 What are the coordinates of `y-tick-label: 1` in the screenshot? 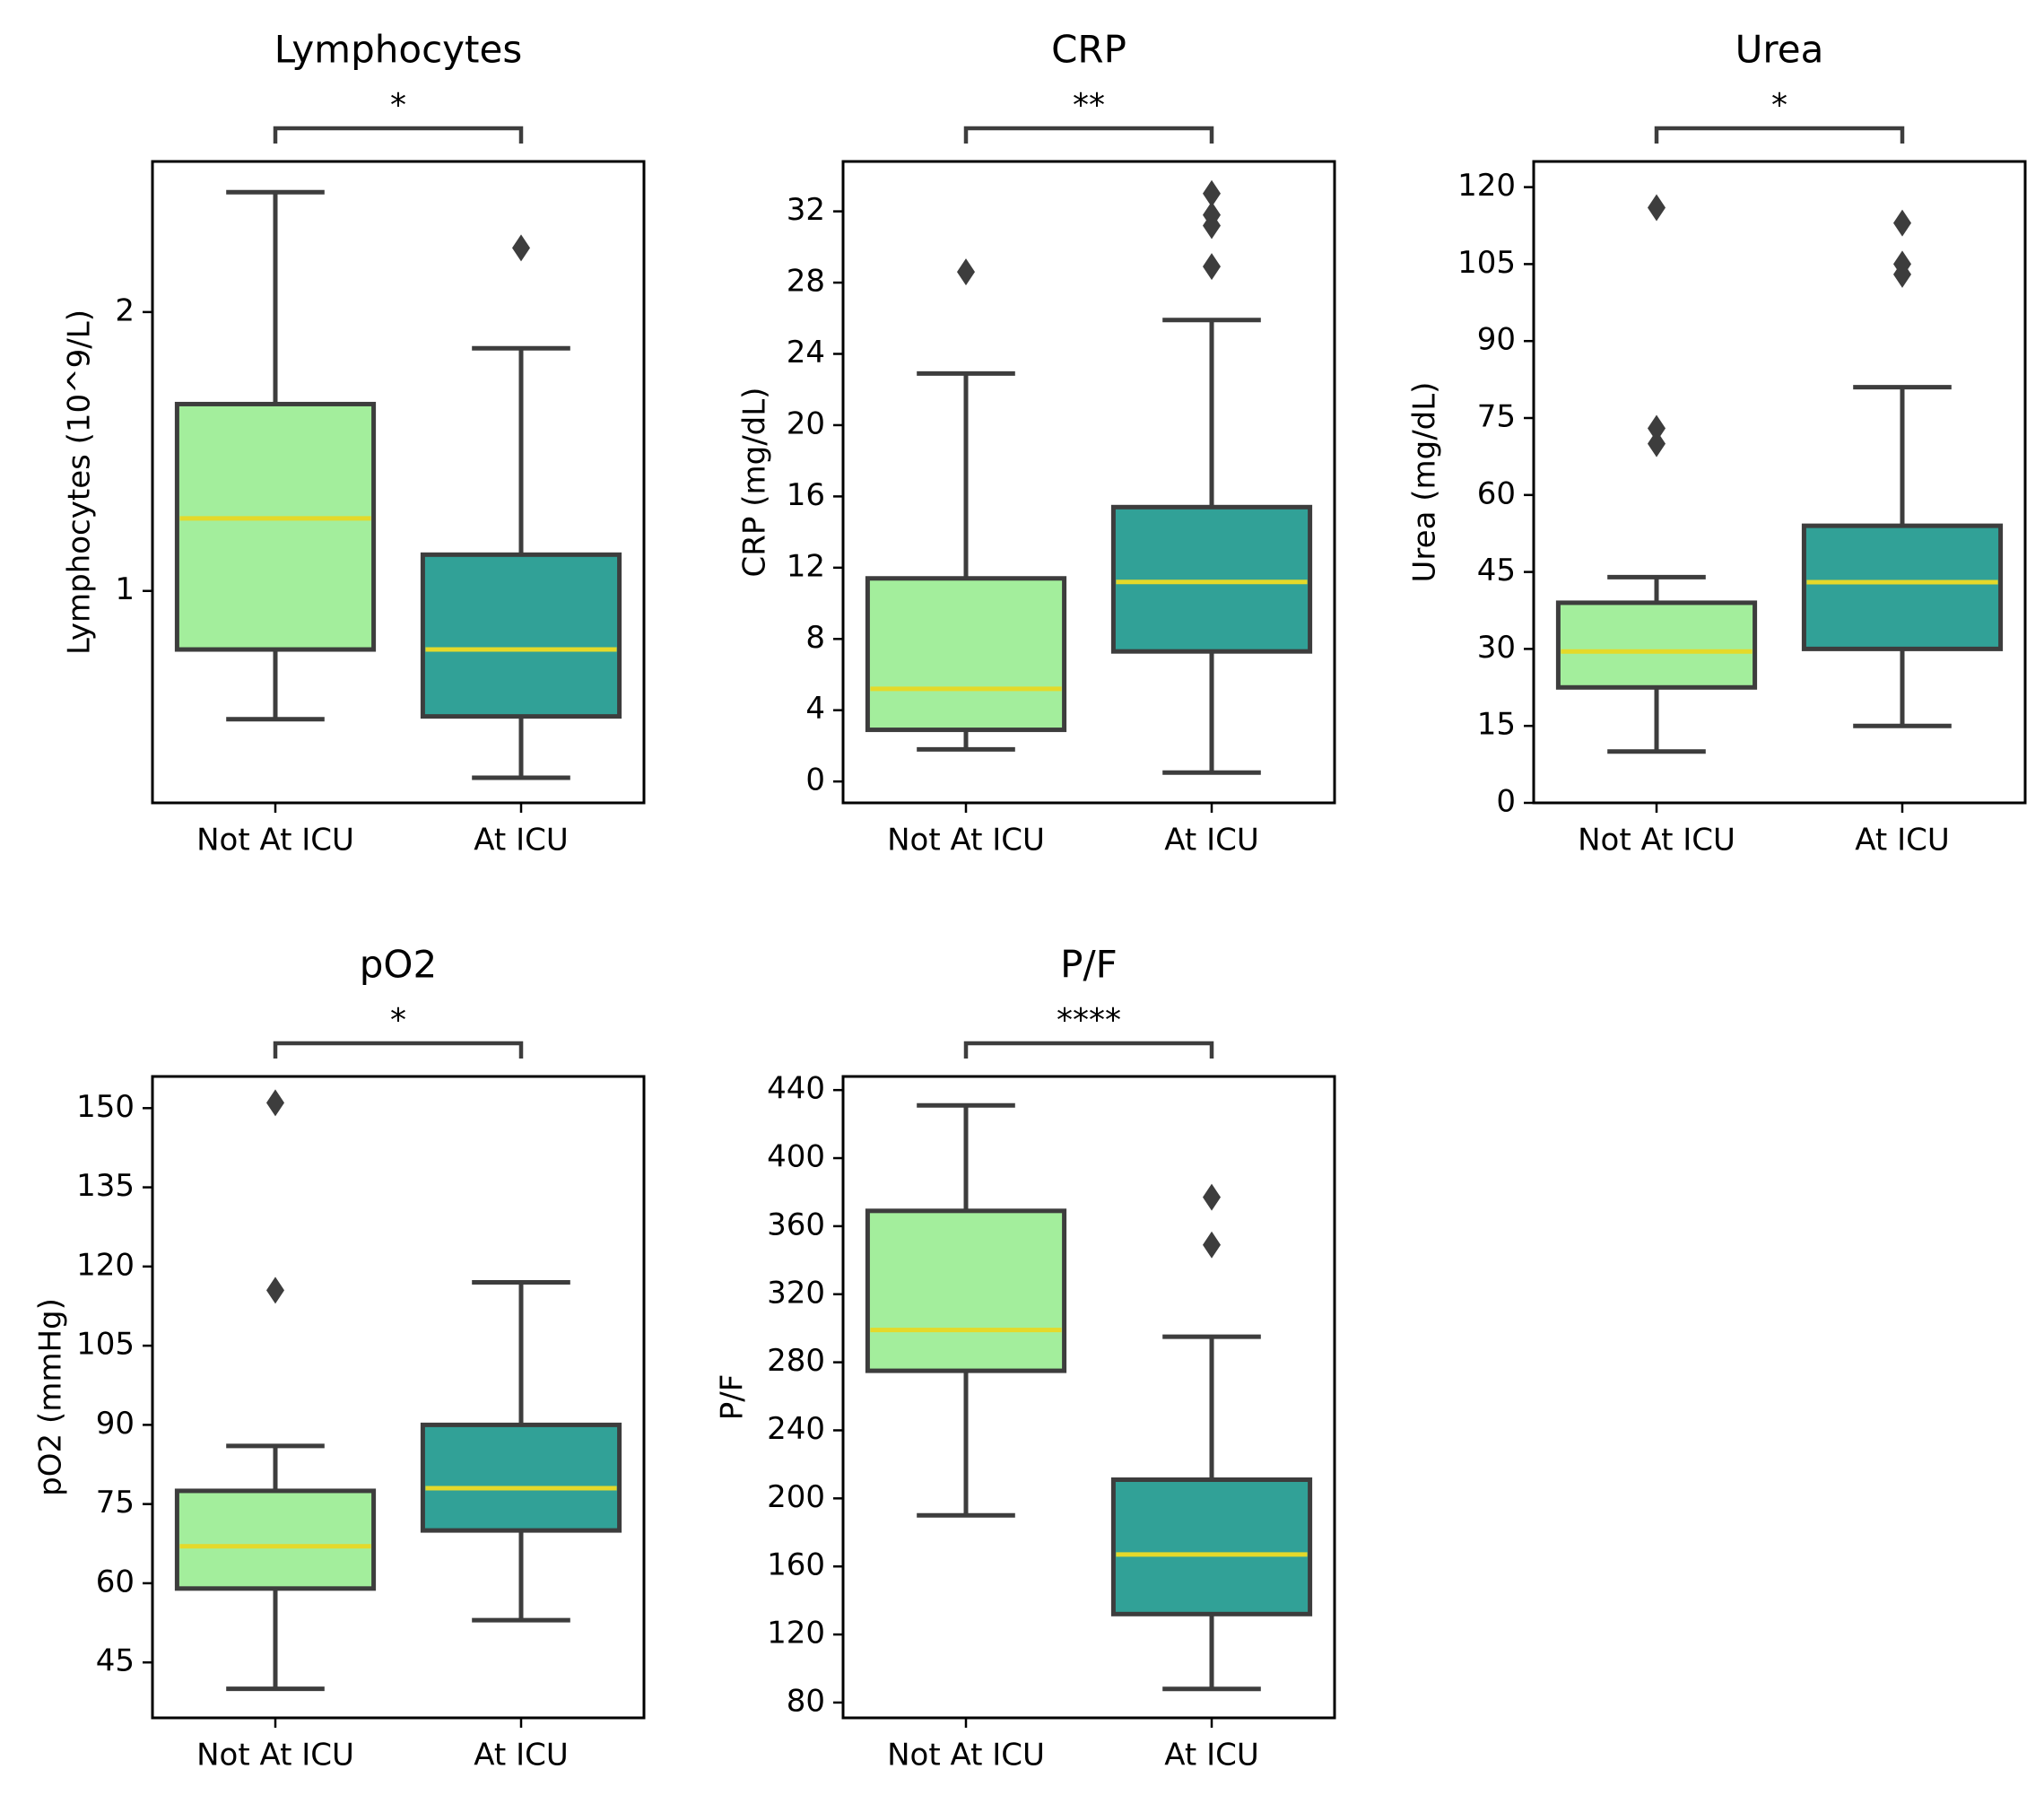 It's located at (125, 589).